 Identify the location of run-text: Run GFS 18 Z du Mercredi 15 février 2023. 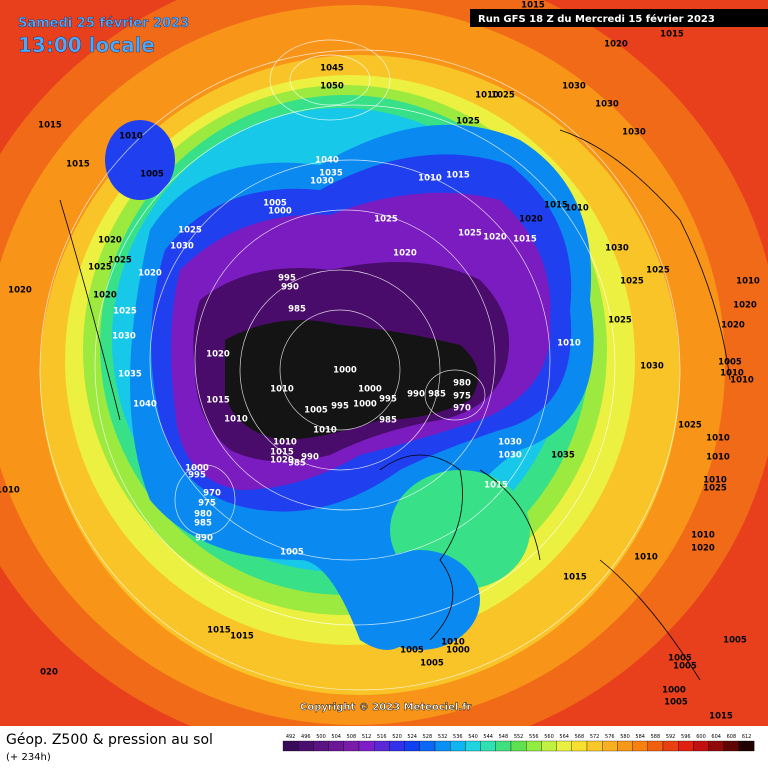
(596, 19).